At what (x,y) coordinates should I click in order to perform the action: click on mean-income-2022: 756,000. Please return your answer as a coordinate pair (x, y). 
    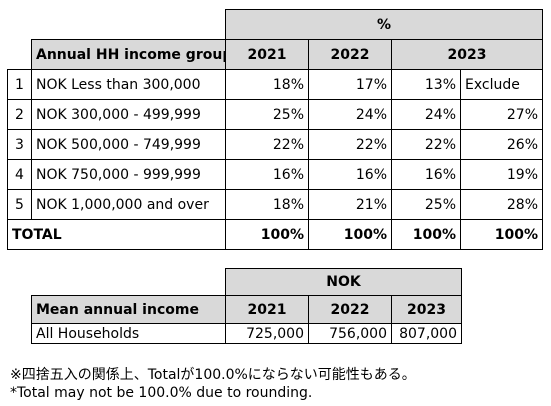
    Looking at the image, I should click on (350, 333).